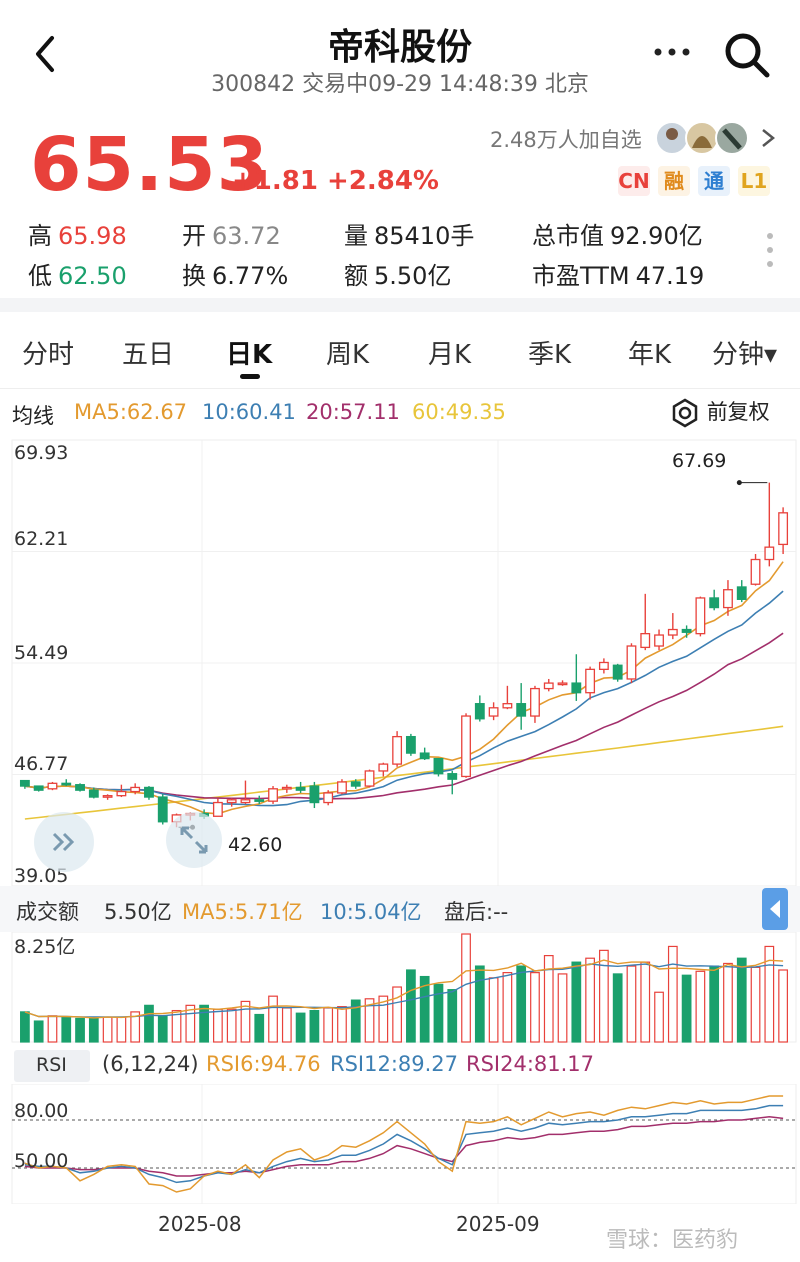  Describe the element at coordinates (250, 376) in the screenshot. I see `active-tab-indicator` at that location.